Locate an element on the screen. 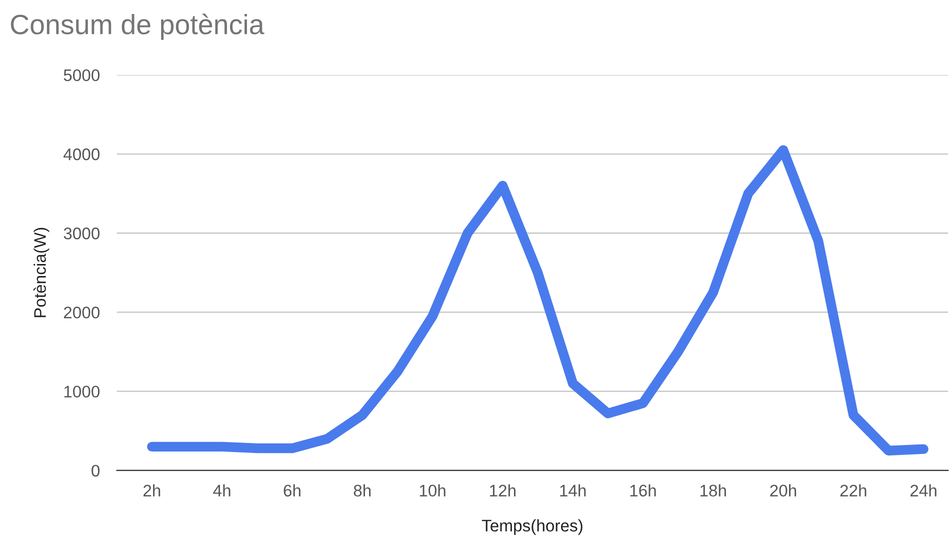  x-tick-label: 6h is located at coordinates (292, 490).